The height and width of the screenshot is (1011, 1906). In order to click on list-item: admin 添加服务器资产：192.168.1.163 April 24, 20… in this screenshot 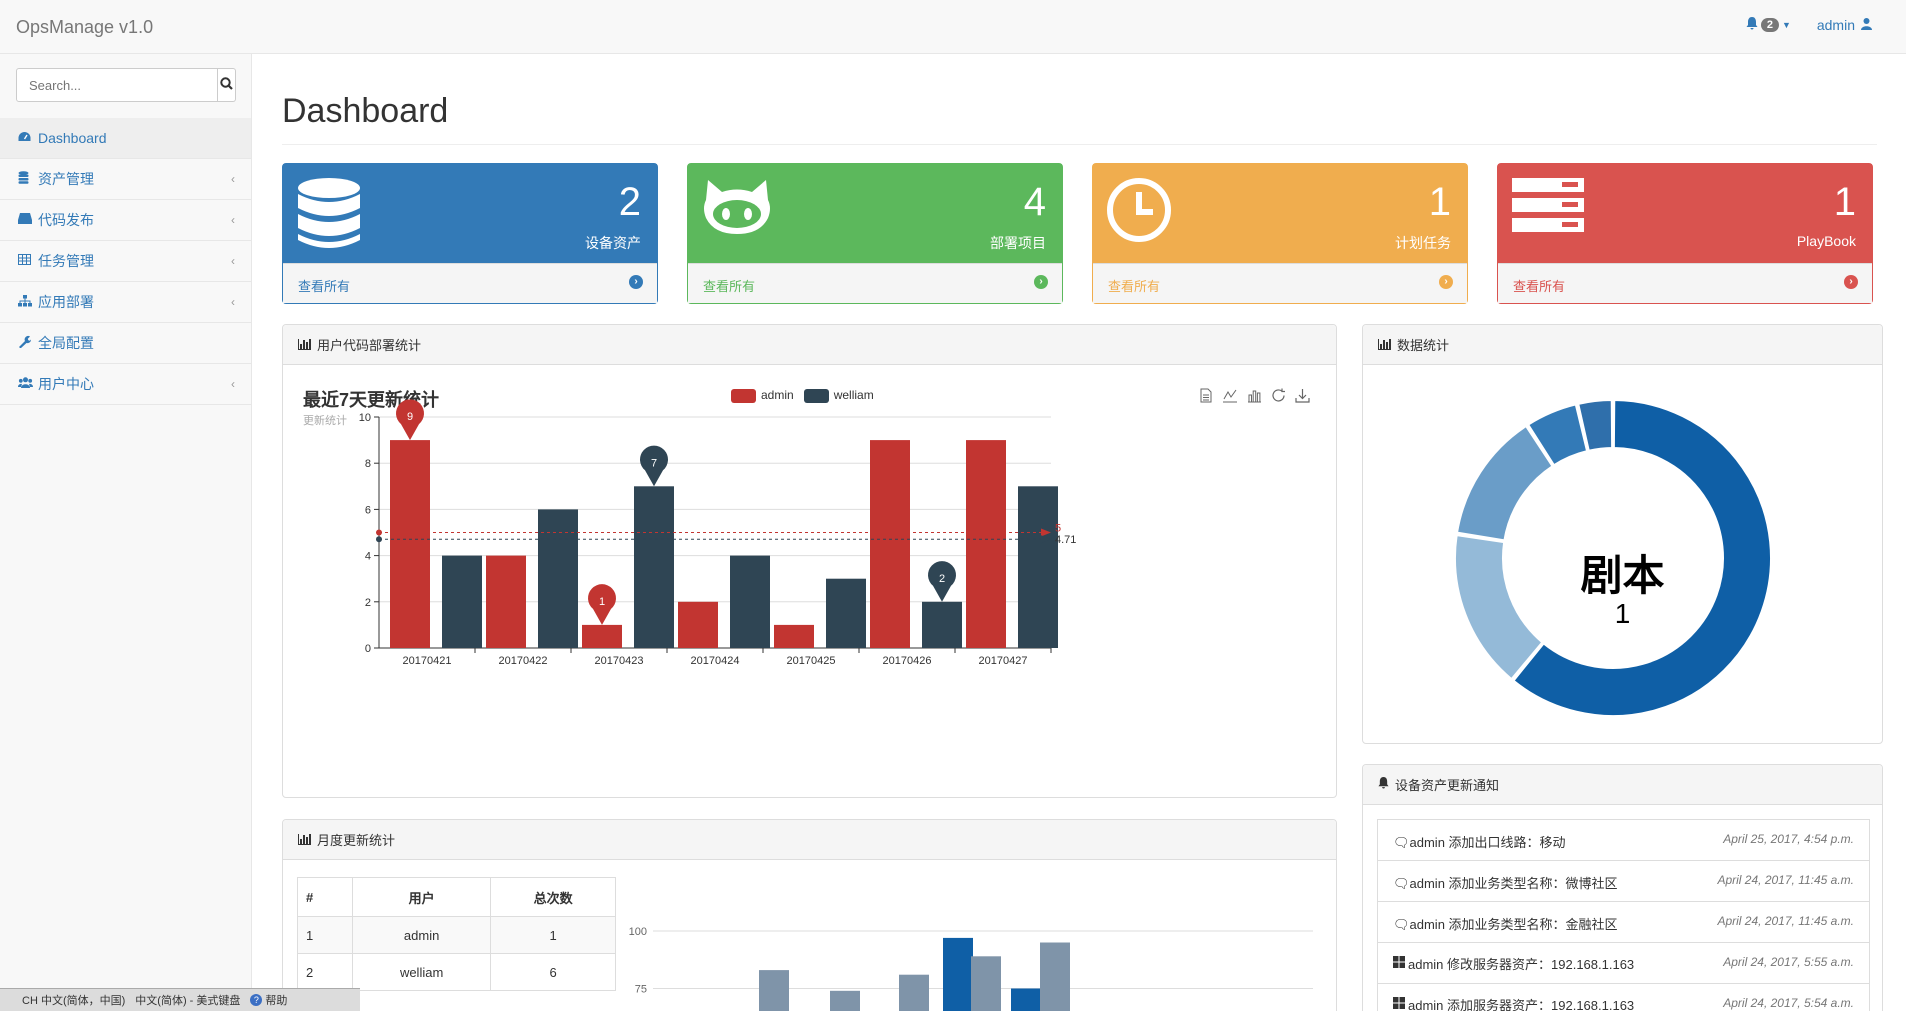, I will do `click(1623, 997)`.